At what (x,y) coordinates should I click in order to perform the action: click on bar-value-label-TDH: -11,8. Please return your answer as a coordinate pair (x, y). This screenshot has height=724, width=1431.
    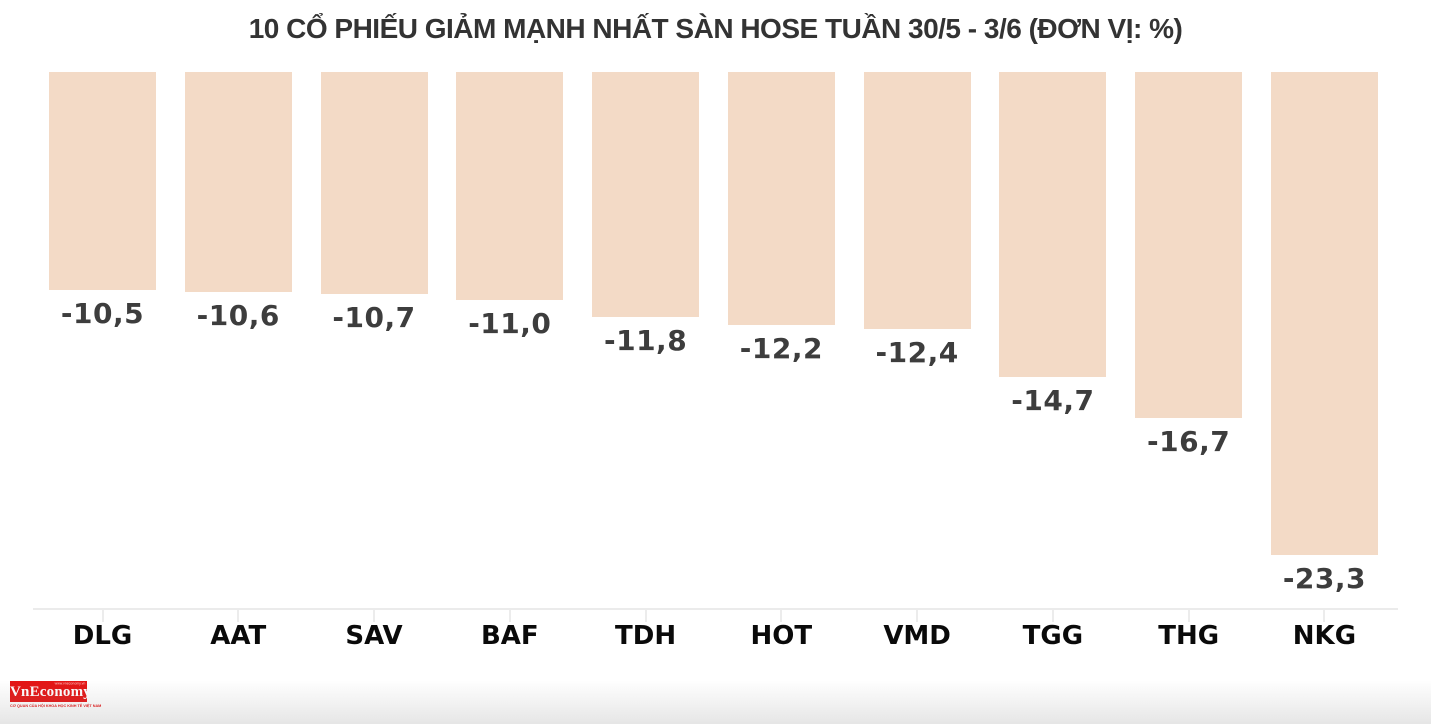
    Looking at the image, I should click on (645, 340).